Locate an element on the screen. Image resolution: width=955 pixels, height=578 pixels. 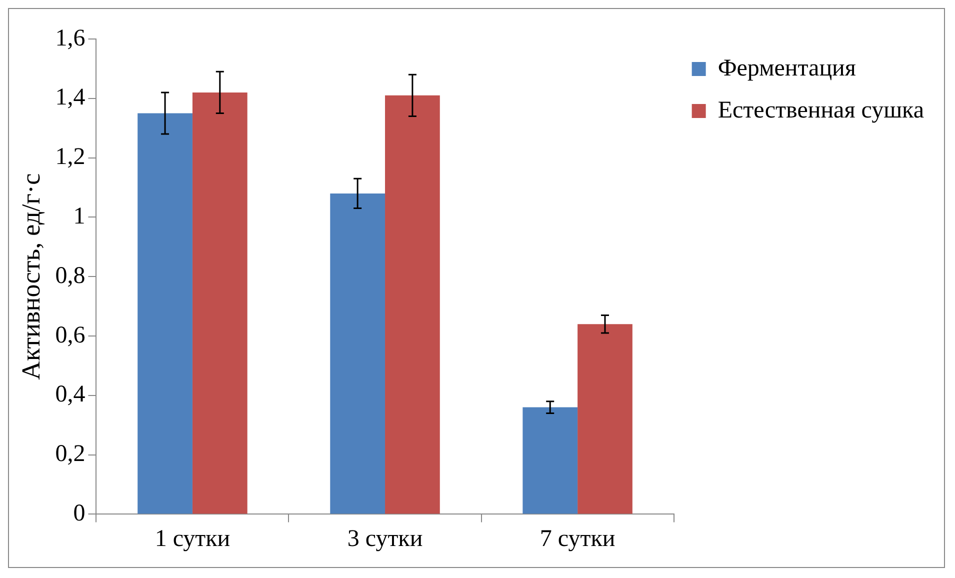
y-tick-label: 1,2 is located at coordinates (70, 157).